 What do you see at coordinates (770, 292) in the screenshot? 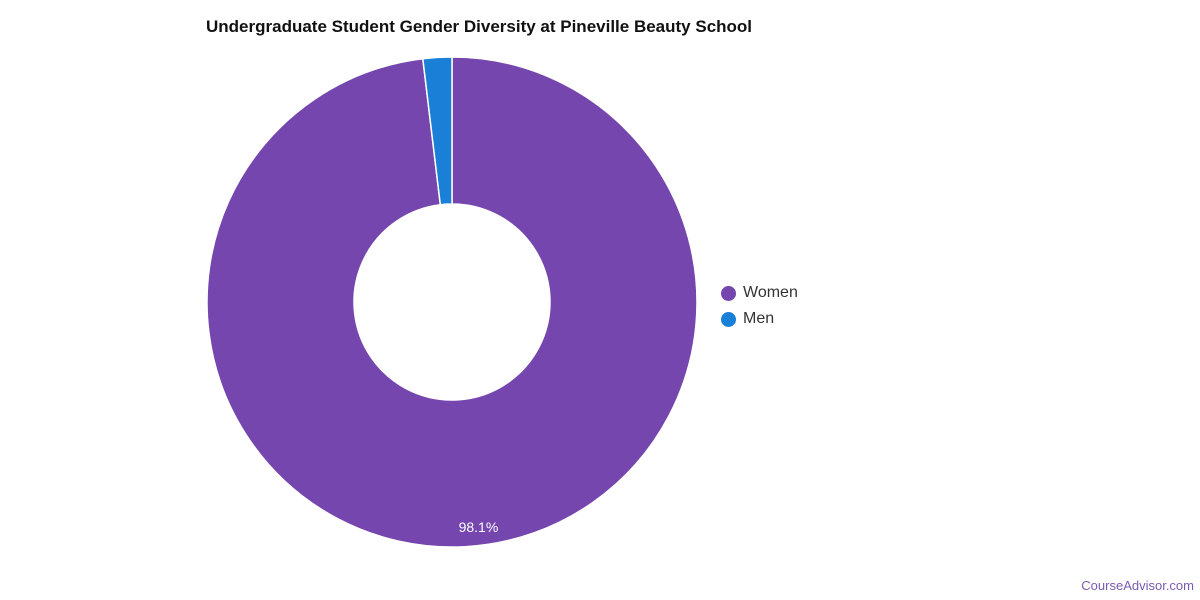
I see `legend-label-women: Women` at bounding box center [770, 292].